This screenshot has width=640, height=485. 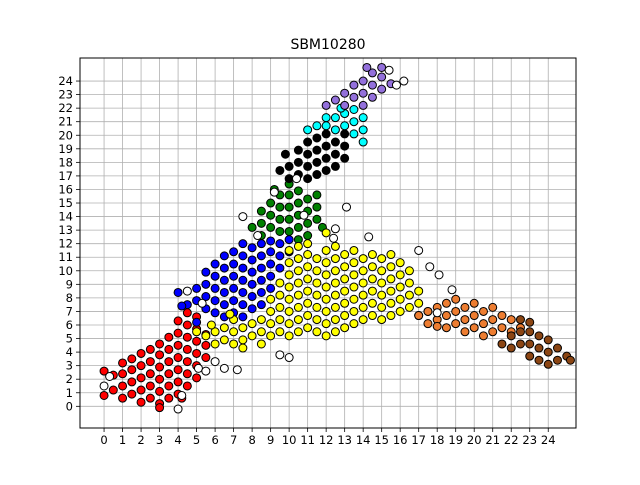 What do you see at coordinates (69, 352) in the screenshot?
I see `y-tick-label: 4` at bounding box center [69, 352].